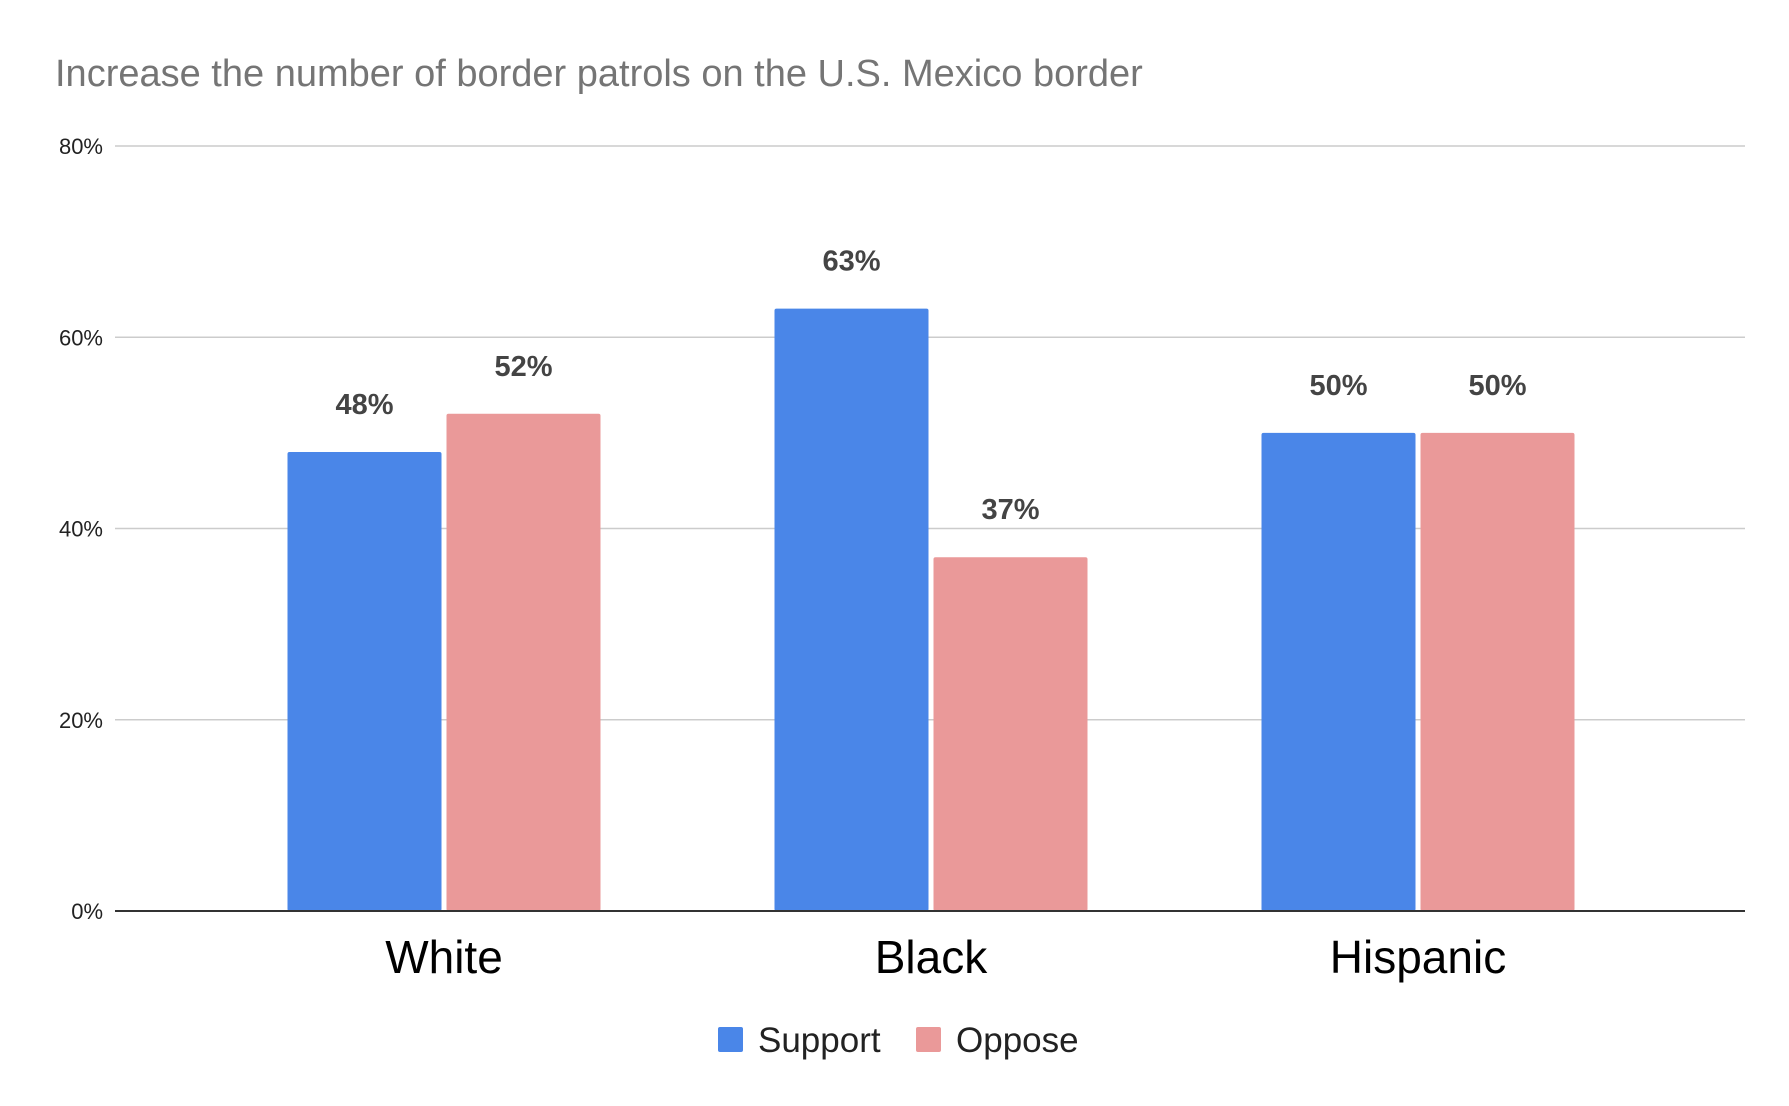  What do you see at coordinates (851, 262) in the screenshot?
I see `data-label: 63%` at bounding box center [851, 262].